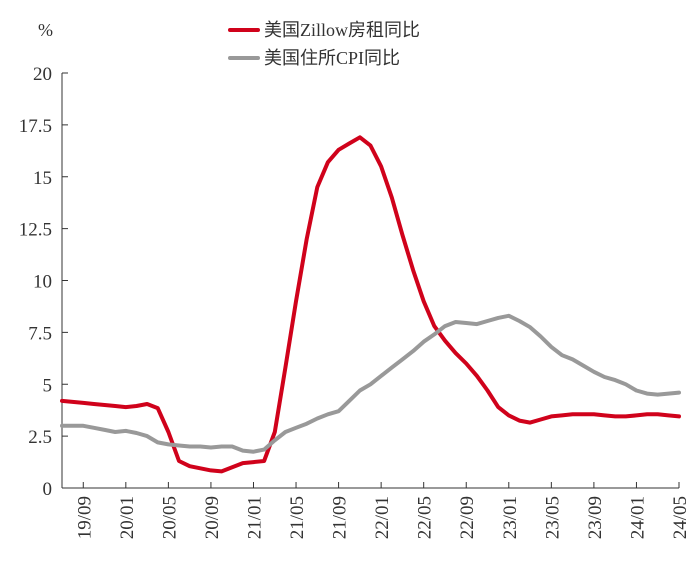  I want to click on x-tick-label: 21/09, so click(340, 517).